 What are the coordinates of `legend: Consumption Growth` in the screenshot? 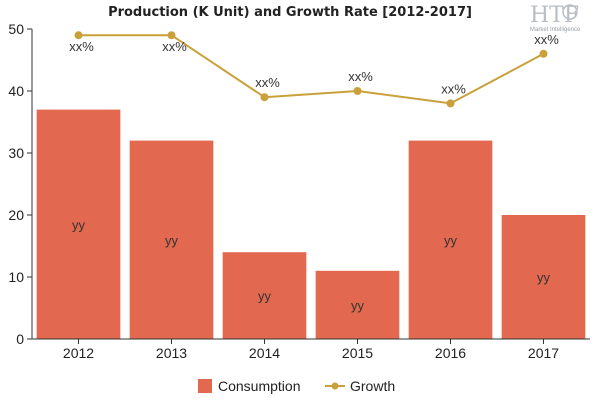 It's located at (296, 386).